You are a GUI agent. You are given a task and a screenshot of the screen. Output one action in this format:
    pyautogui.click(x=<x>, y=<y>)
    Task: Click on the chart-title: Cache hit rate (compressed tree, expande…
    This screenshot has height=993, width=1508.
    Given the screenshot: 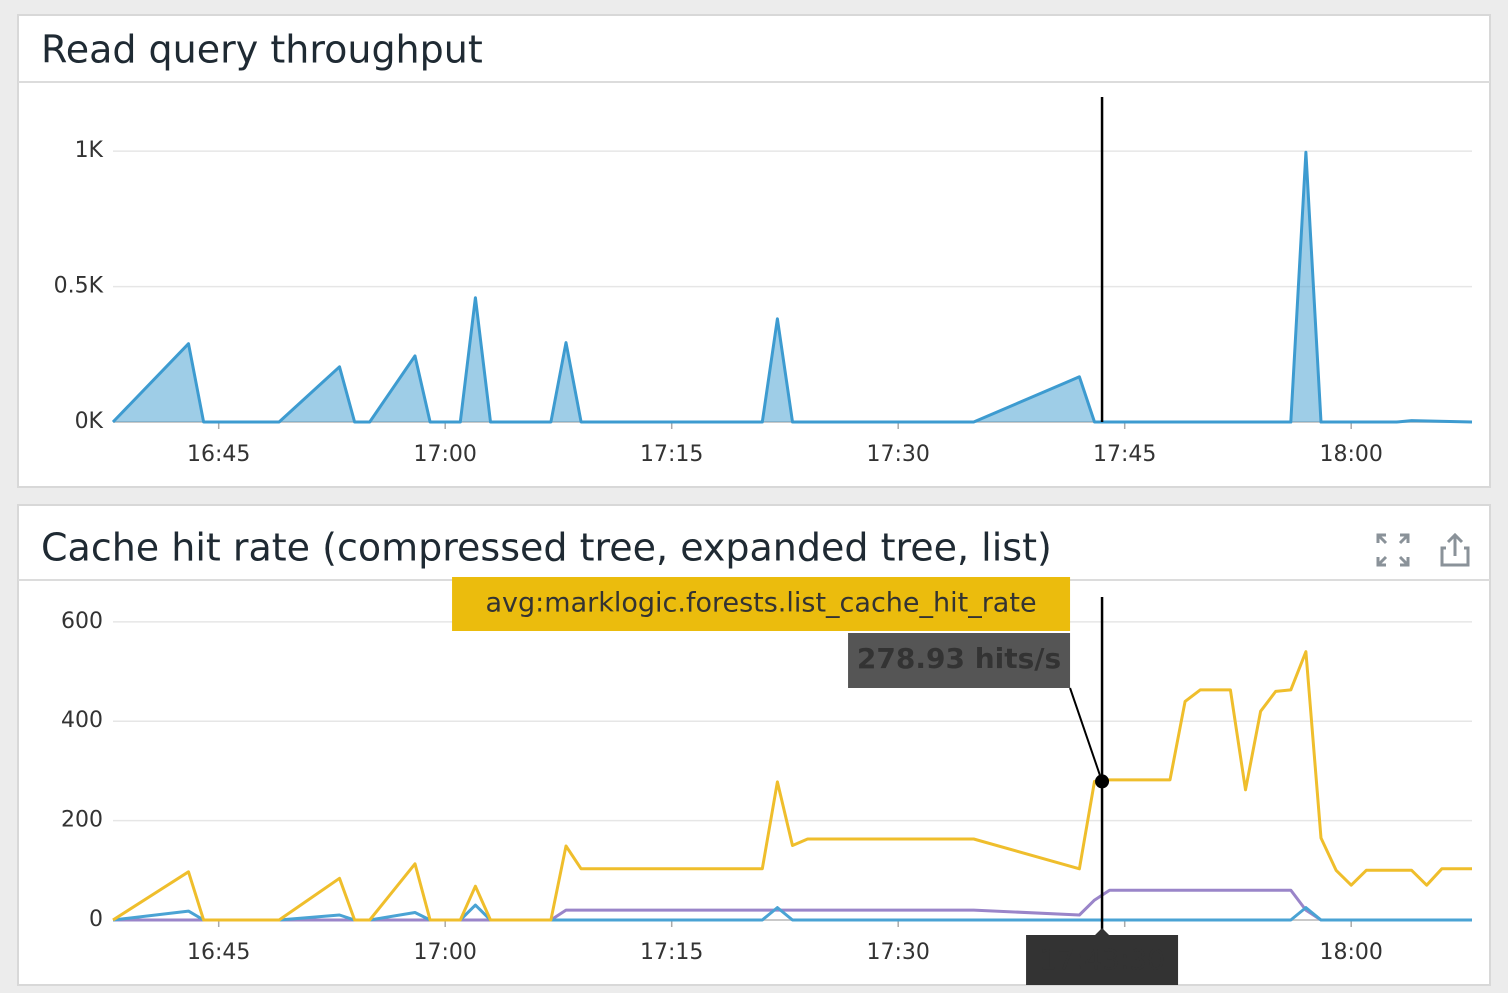 What is the action you would take?
    pyautogui.click(x=546, y=548)
    